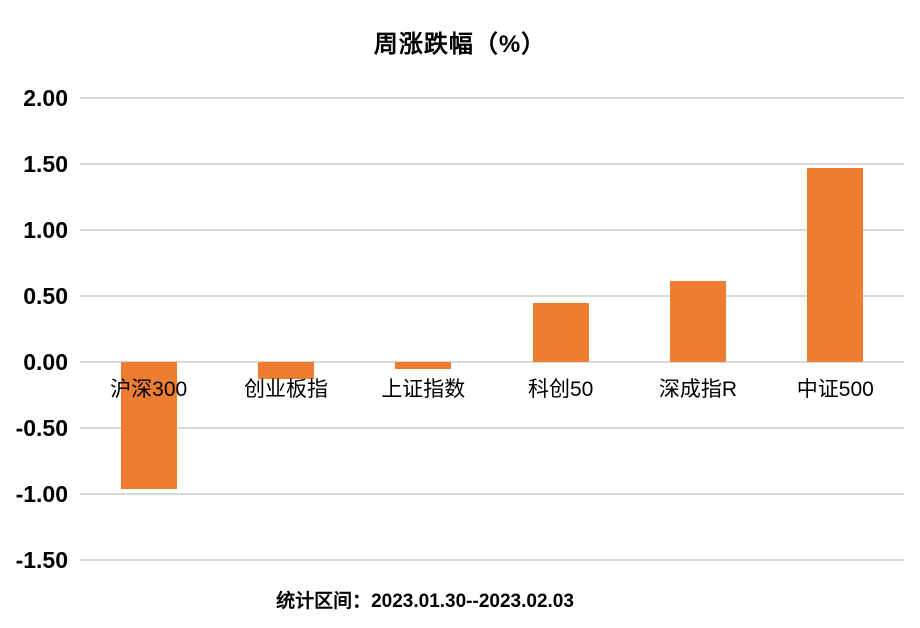 The height and width of the screenshot is (628, 920). What do you see at coordinates (45, 296) in the screenshot?
I see `y-tick-label: 0.50` at bounding box center [45, 296].